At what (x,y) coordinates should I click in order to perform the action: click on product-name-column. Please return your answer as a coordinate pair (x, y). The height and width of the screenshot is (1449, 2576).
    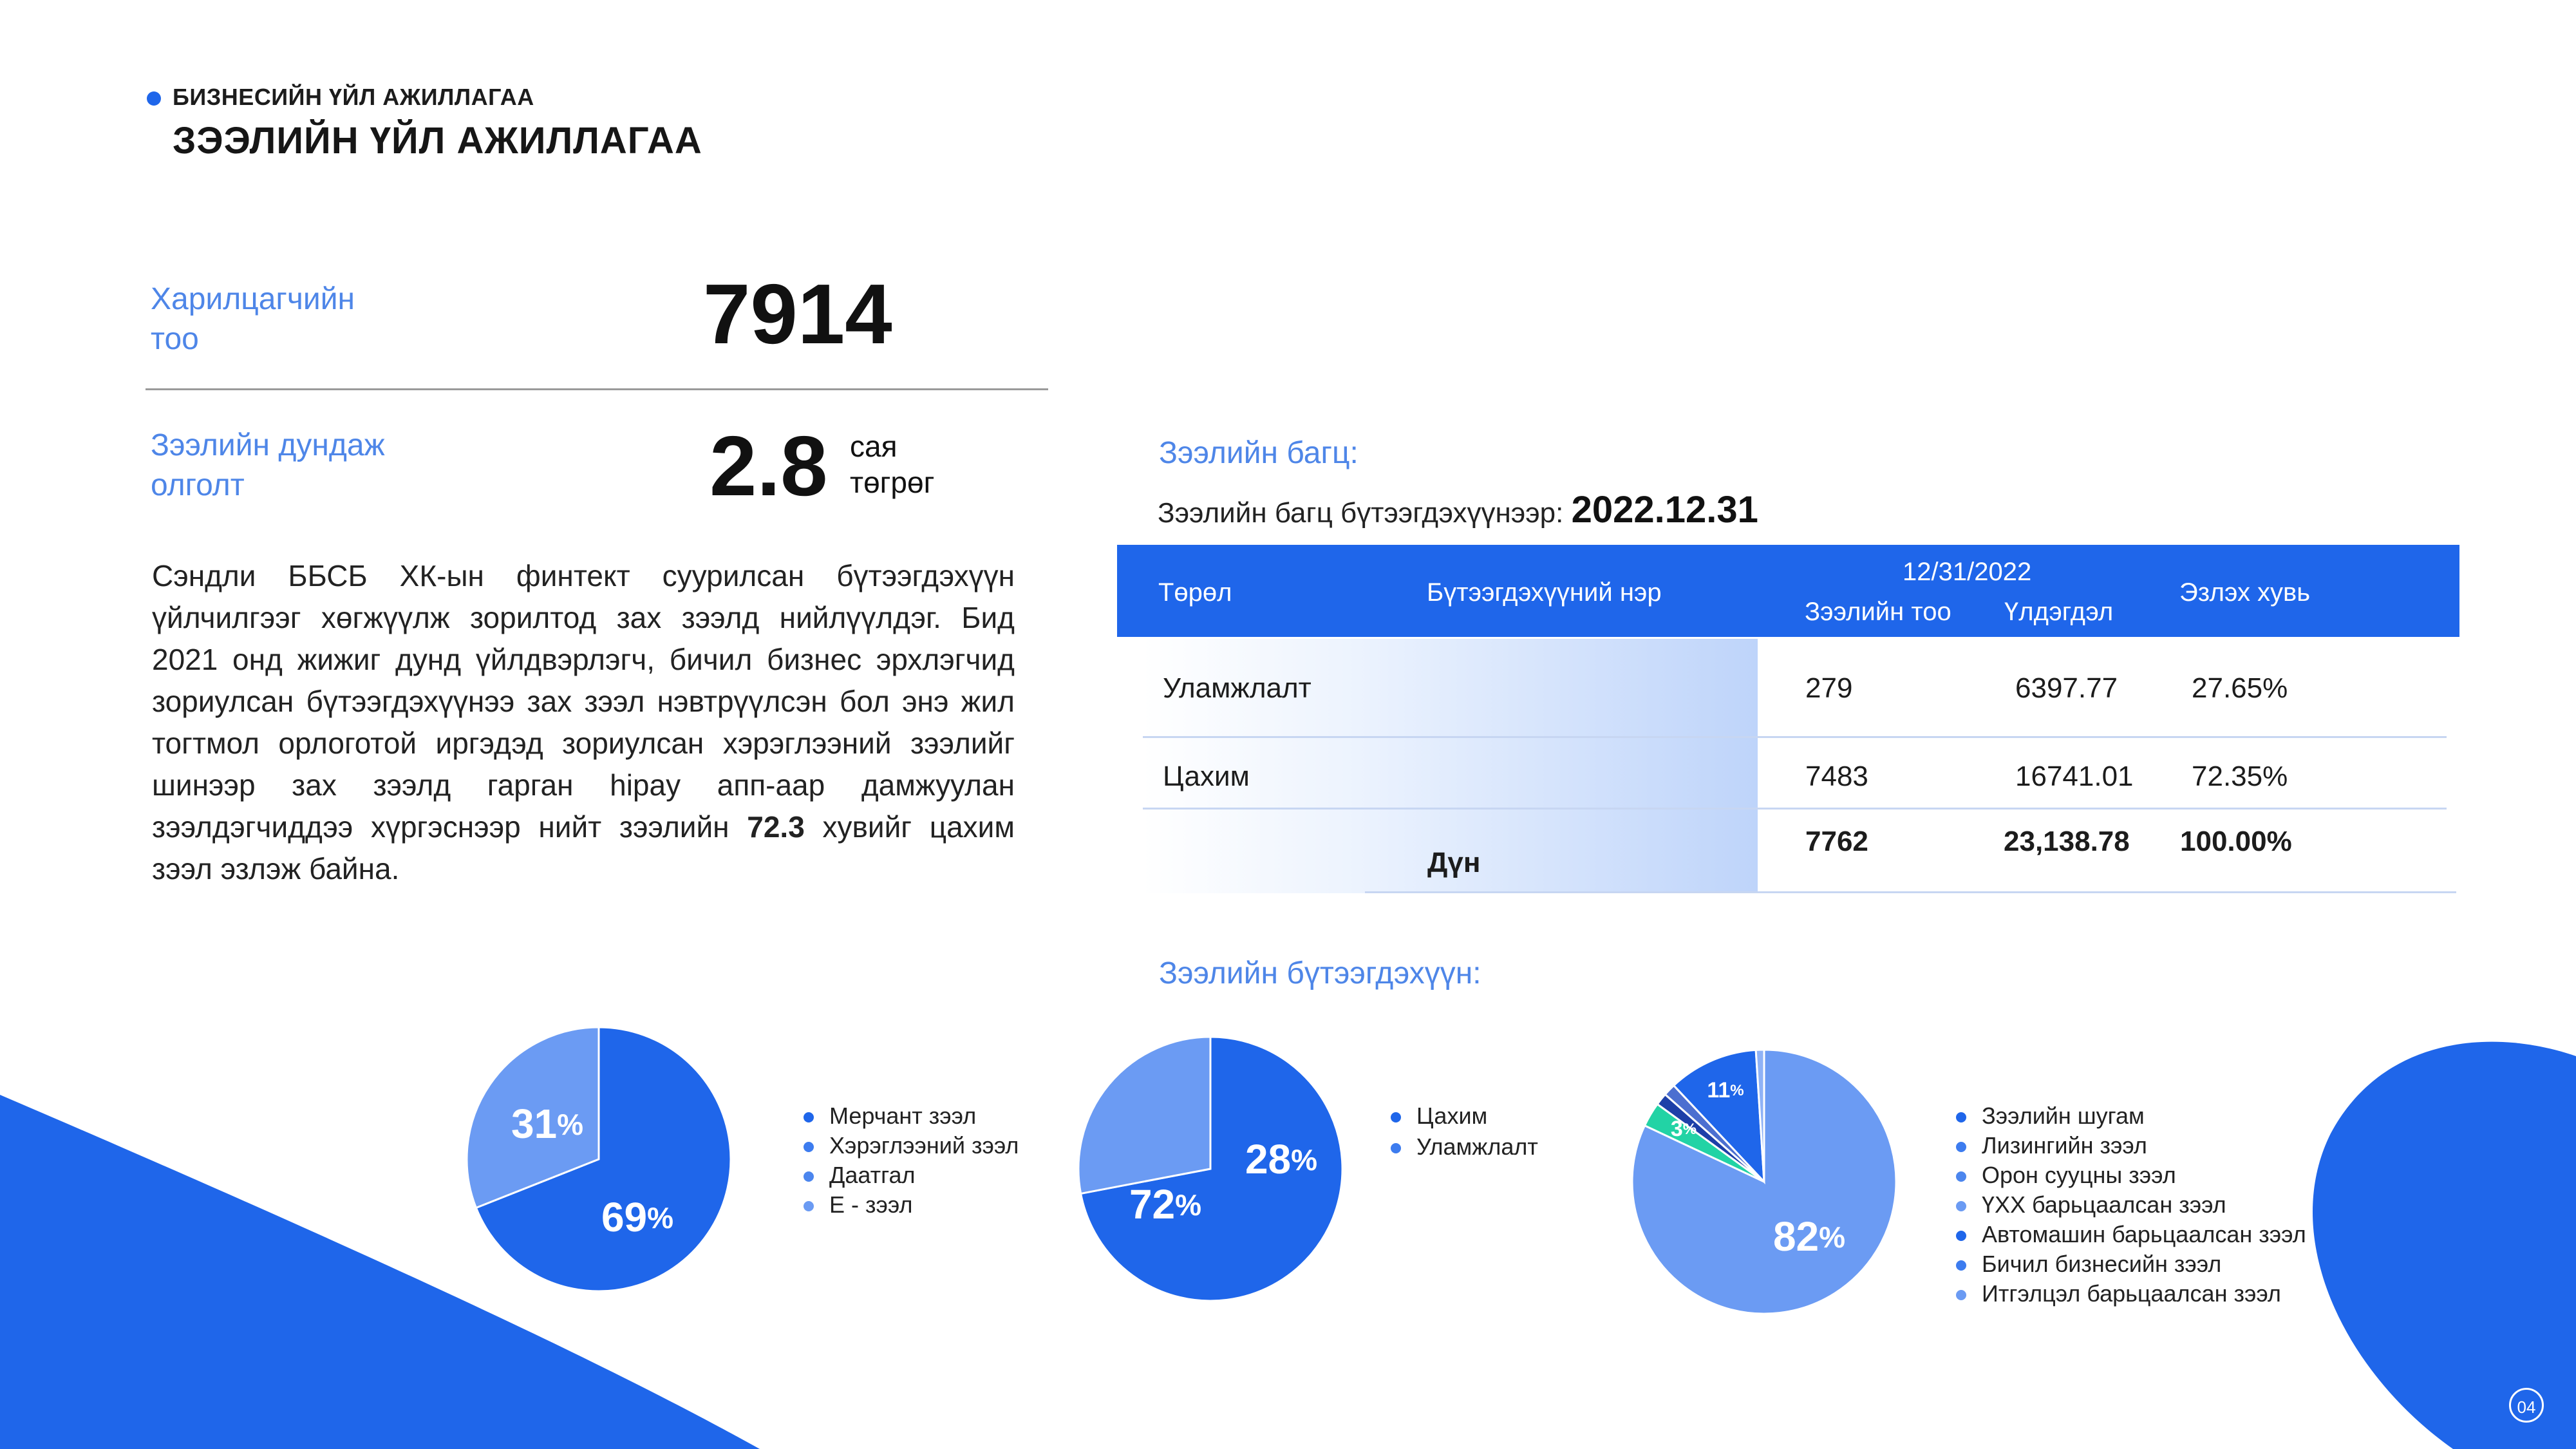
    Looking at the image, I should click on (1450, 766).